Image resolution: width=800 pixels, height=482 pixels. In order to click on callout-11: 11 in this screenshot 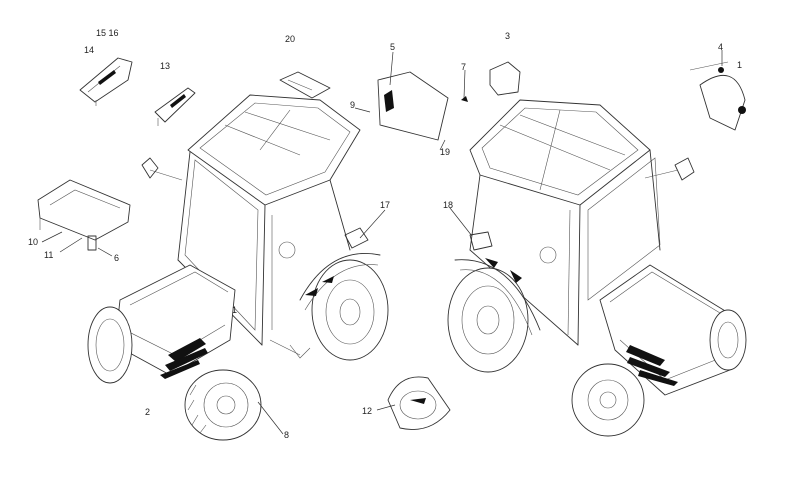, I will do `click(48, 255)`.